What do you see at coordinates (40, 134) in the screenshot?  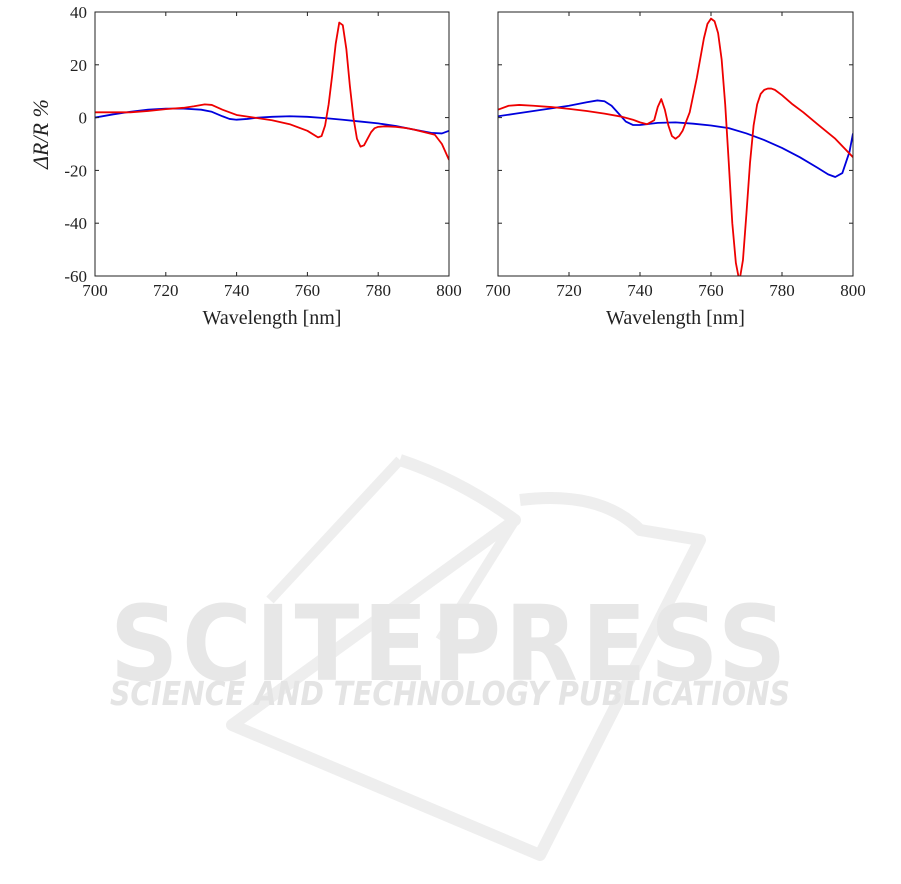 I see `left-panel-y-axis-label: ΔR/R %` at bounding box center [40, 134].